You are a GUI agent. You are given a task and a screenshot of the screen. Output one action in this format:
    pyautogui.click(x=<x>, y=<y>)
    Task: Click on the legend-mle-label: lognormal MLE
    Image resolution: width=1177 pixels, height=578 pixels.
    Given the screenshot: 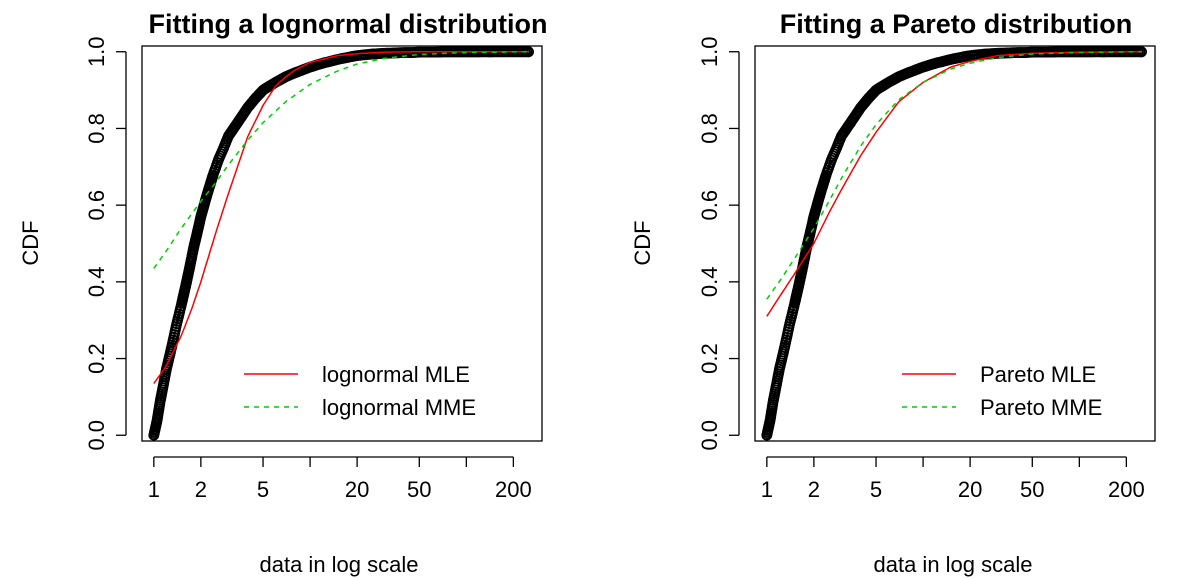 What is the action you would take?
    pyautogui.click(x=396, y=374)
    